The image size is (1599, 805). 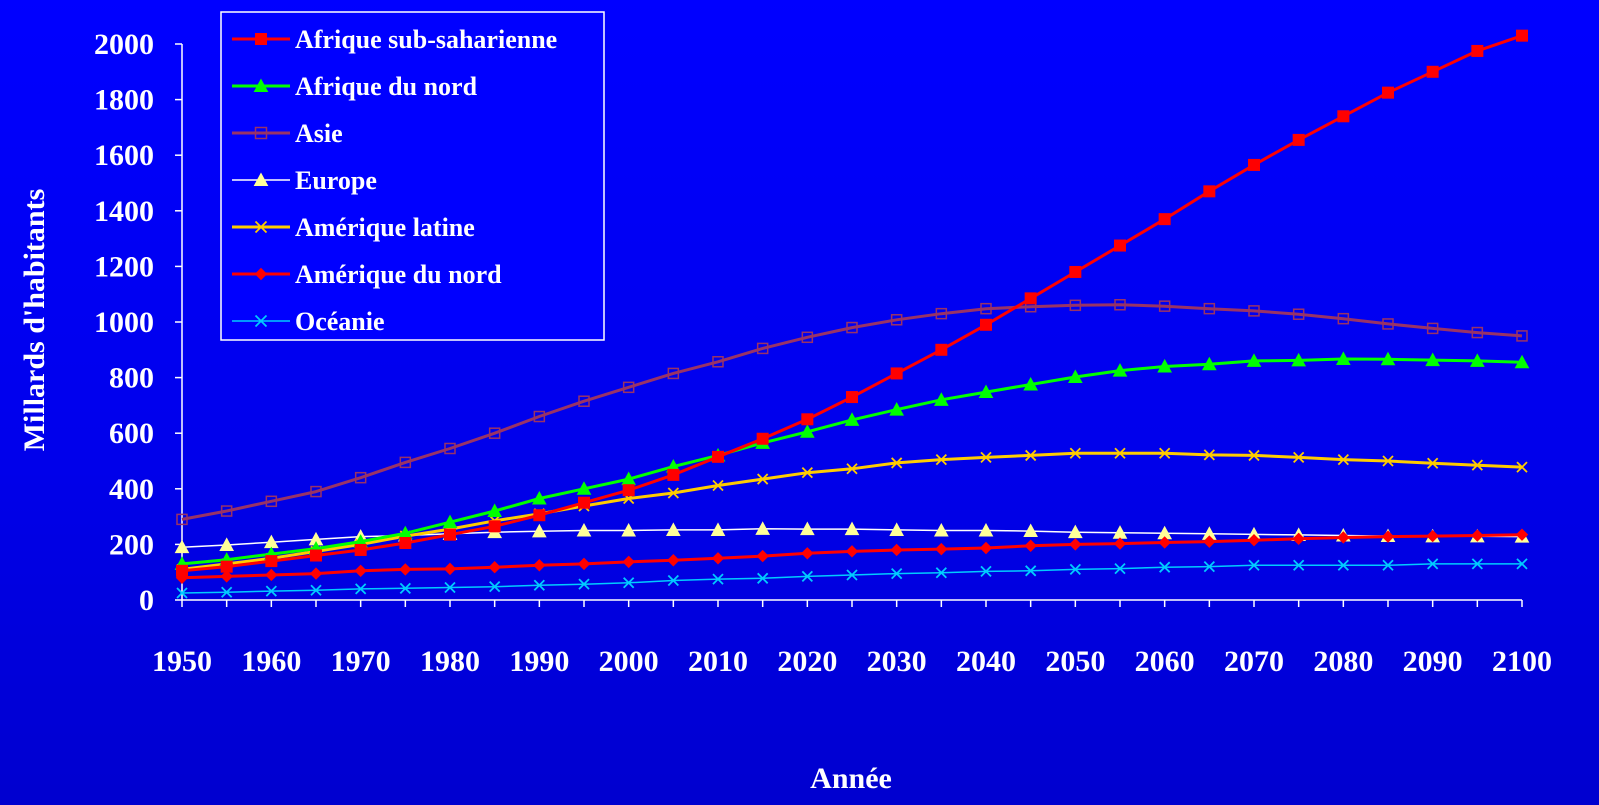 I want to click on y-tick-label: 400, so click(x=131, y=489).